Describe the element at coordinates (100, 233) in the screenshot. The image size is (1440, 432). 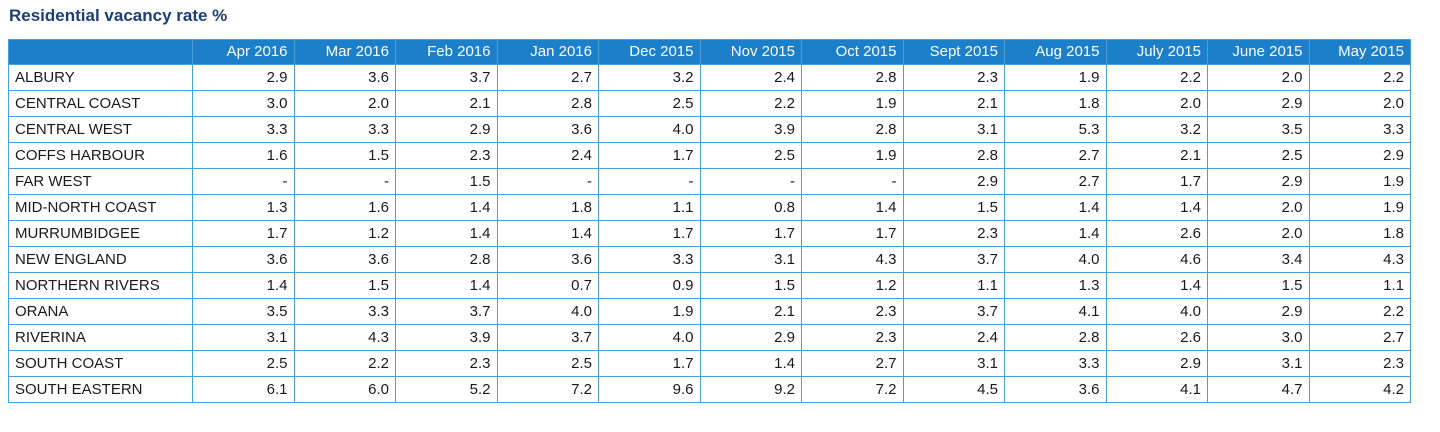
I see `region-name-cell: MURRUMBIDGEE` at that location.